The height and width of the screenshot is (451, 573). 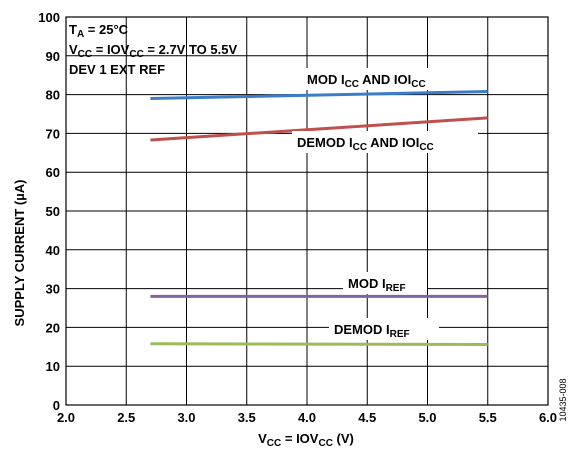 I want to click on annotation-ref: DEV 1 EXT REF, so click(x=117, y=69).